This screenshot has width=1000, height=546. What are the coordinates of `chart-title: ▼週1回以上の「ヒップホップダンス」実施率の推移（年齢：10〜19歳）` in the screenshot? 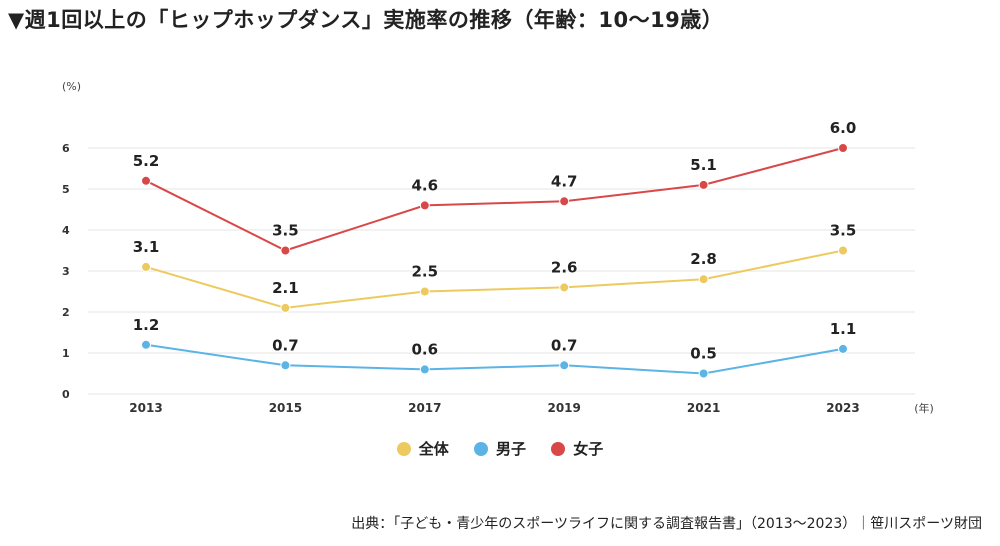 It's located at (366, 20).